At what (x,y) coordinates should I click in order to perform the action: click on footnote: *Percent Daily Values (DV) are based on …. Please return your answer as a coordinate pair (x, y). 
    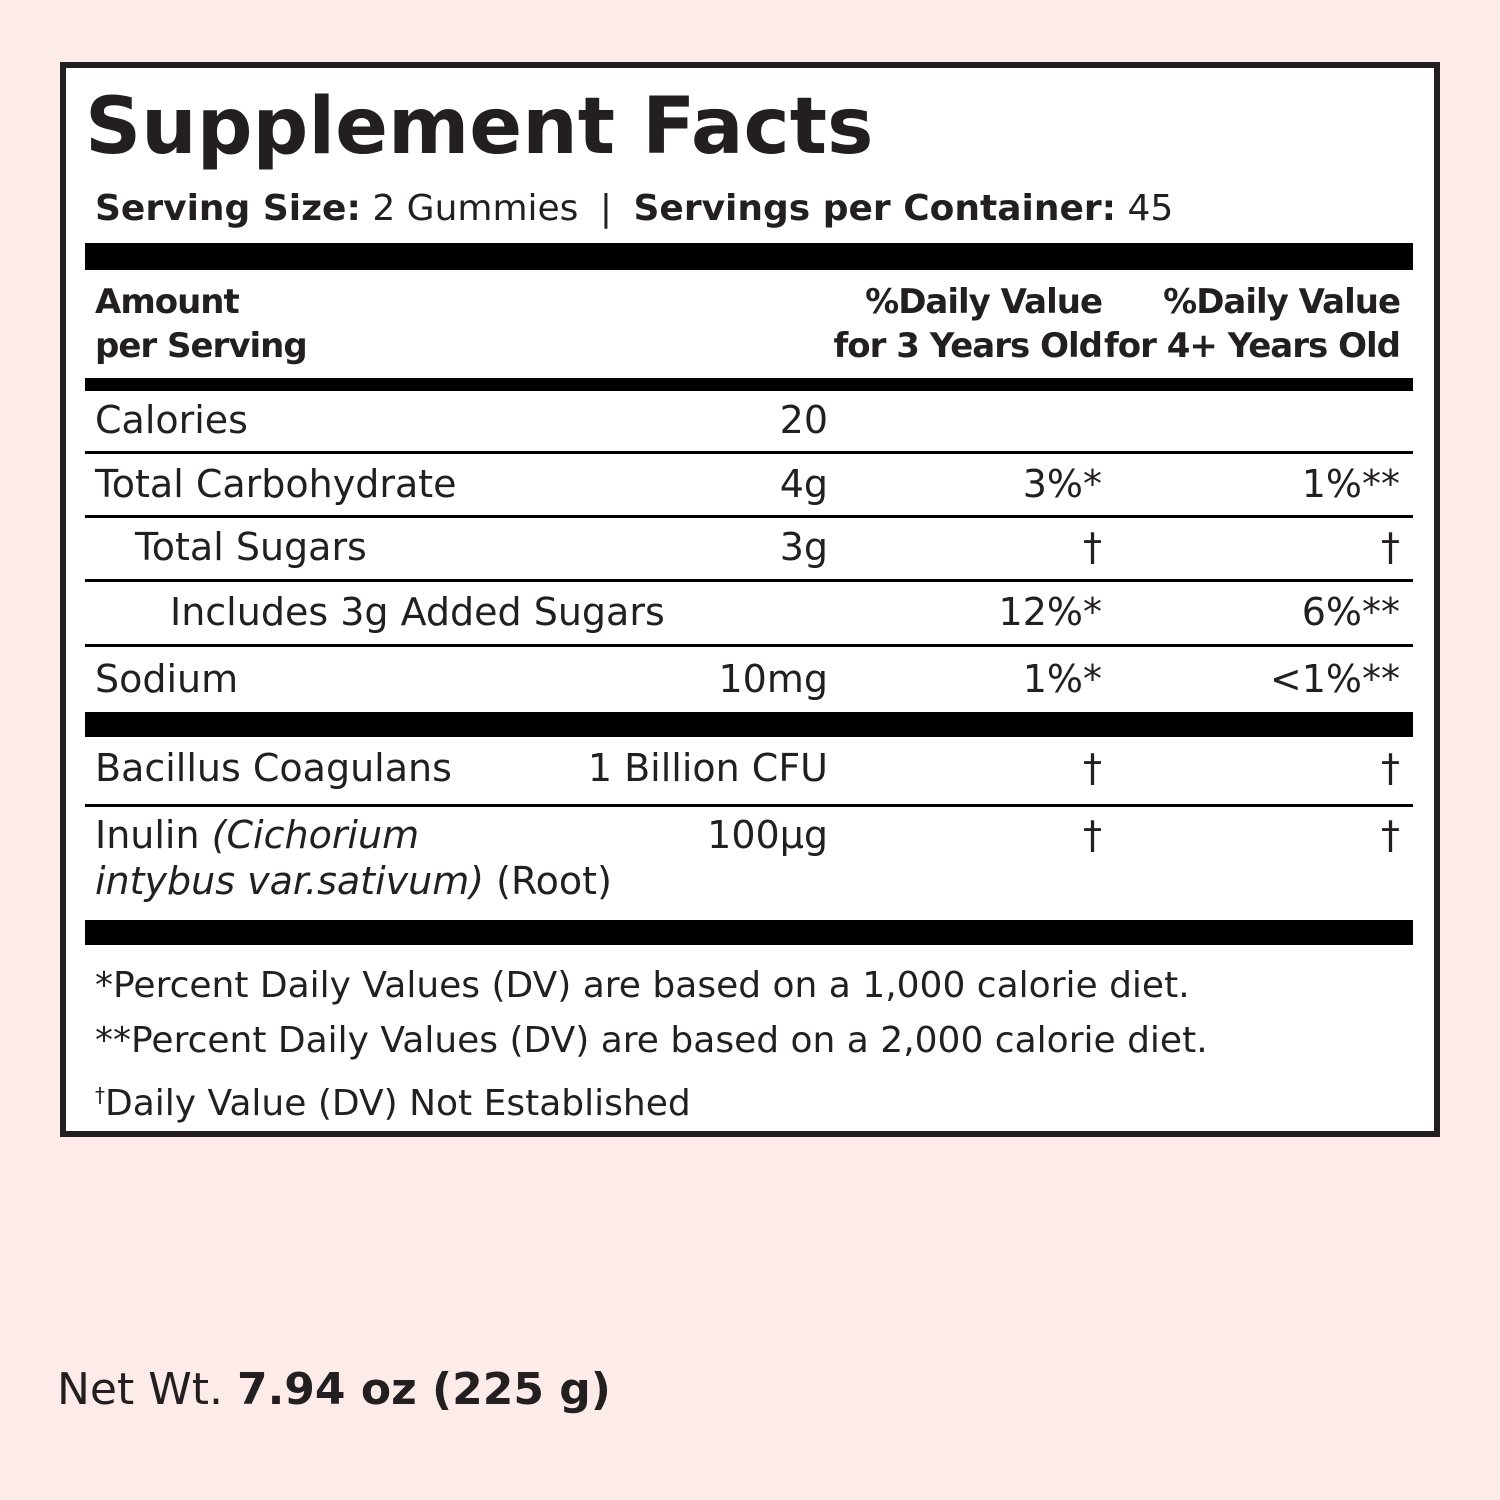
    Looking at the image, I should click on (642, 985).